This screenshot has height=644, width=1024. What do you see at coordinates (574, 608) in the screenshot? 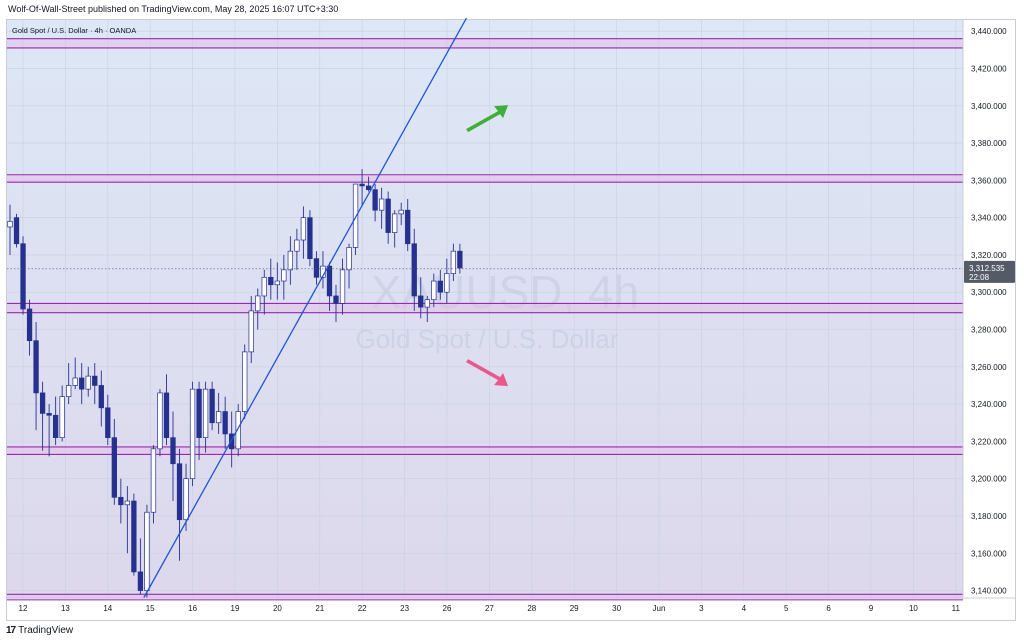
I see `time-tick-label: 29` at bounding box center [574, 608].